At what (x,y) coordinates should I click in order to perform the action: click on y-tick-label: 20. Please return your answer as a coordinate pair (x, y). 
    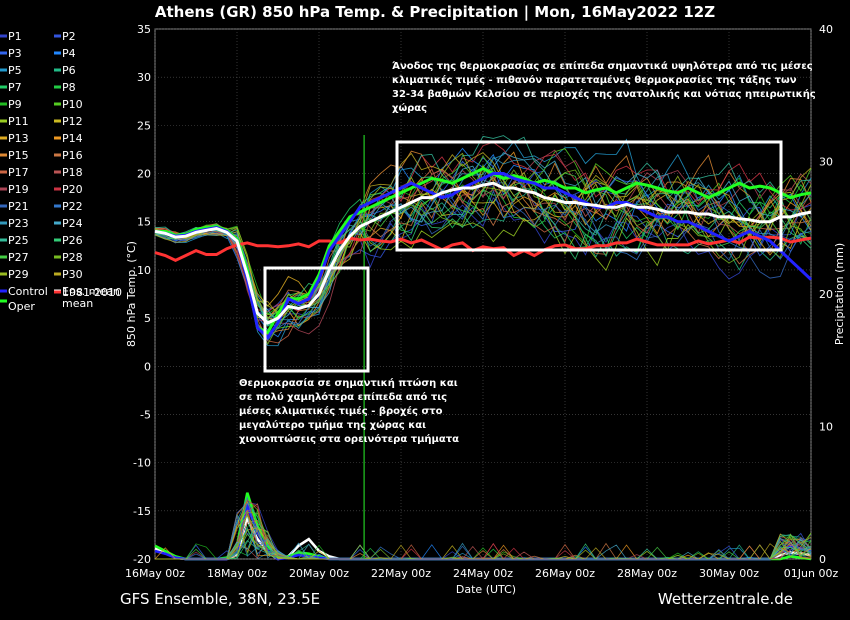
    Looking at the image, I should click on (144, 174).